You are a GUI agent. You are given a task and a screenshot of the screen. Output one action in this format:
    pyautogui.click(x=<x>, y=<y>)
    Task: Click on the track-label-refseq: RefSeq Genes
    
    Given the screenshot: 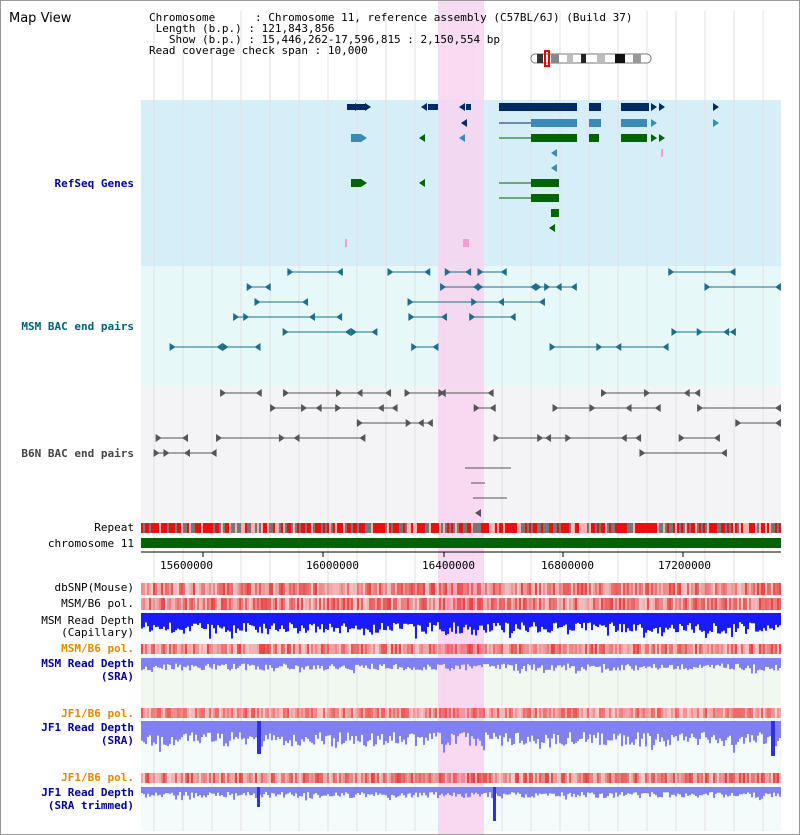 What is the action you would take?
    pyautogui.click(x=94, y=183)
    